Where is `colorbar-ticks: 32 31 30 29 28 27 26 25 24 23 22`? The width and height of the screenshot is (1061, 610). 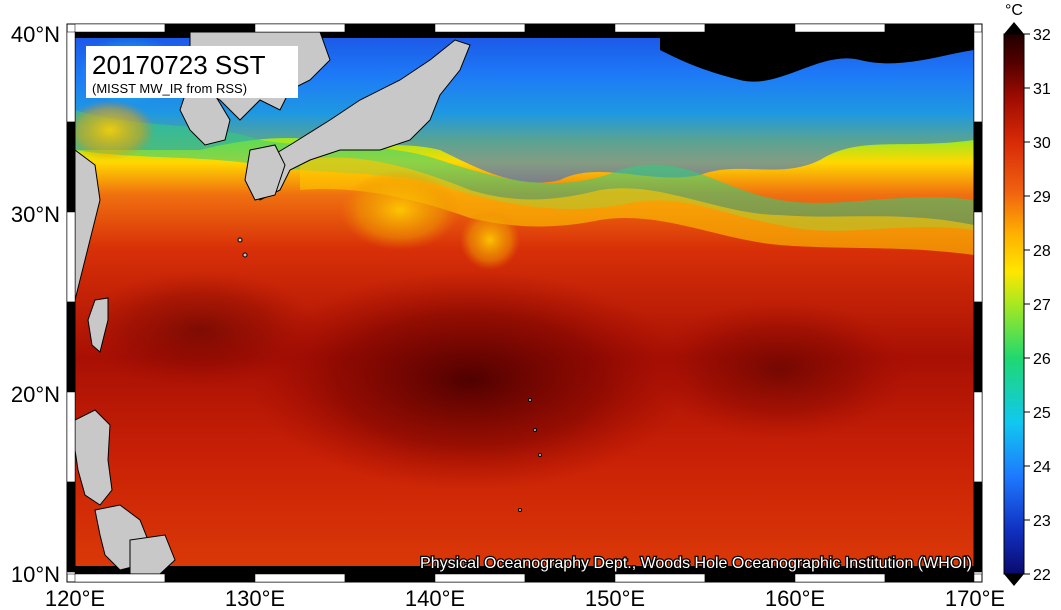
colorbar-ticks: 32 31 30 29 28 27 26 25 24 23 22 is located at coordinates (1037, 305).